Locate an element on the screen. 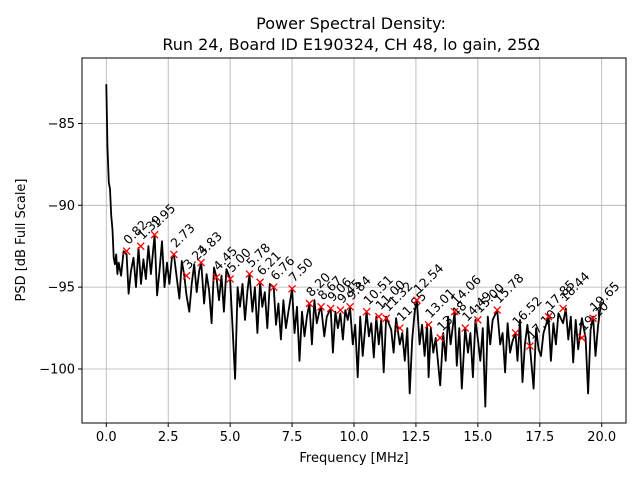  y-tick-label: −95 is located at coordinates (61, 288).